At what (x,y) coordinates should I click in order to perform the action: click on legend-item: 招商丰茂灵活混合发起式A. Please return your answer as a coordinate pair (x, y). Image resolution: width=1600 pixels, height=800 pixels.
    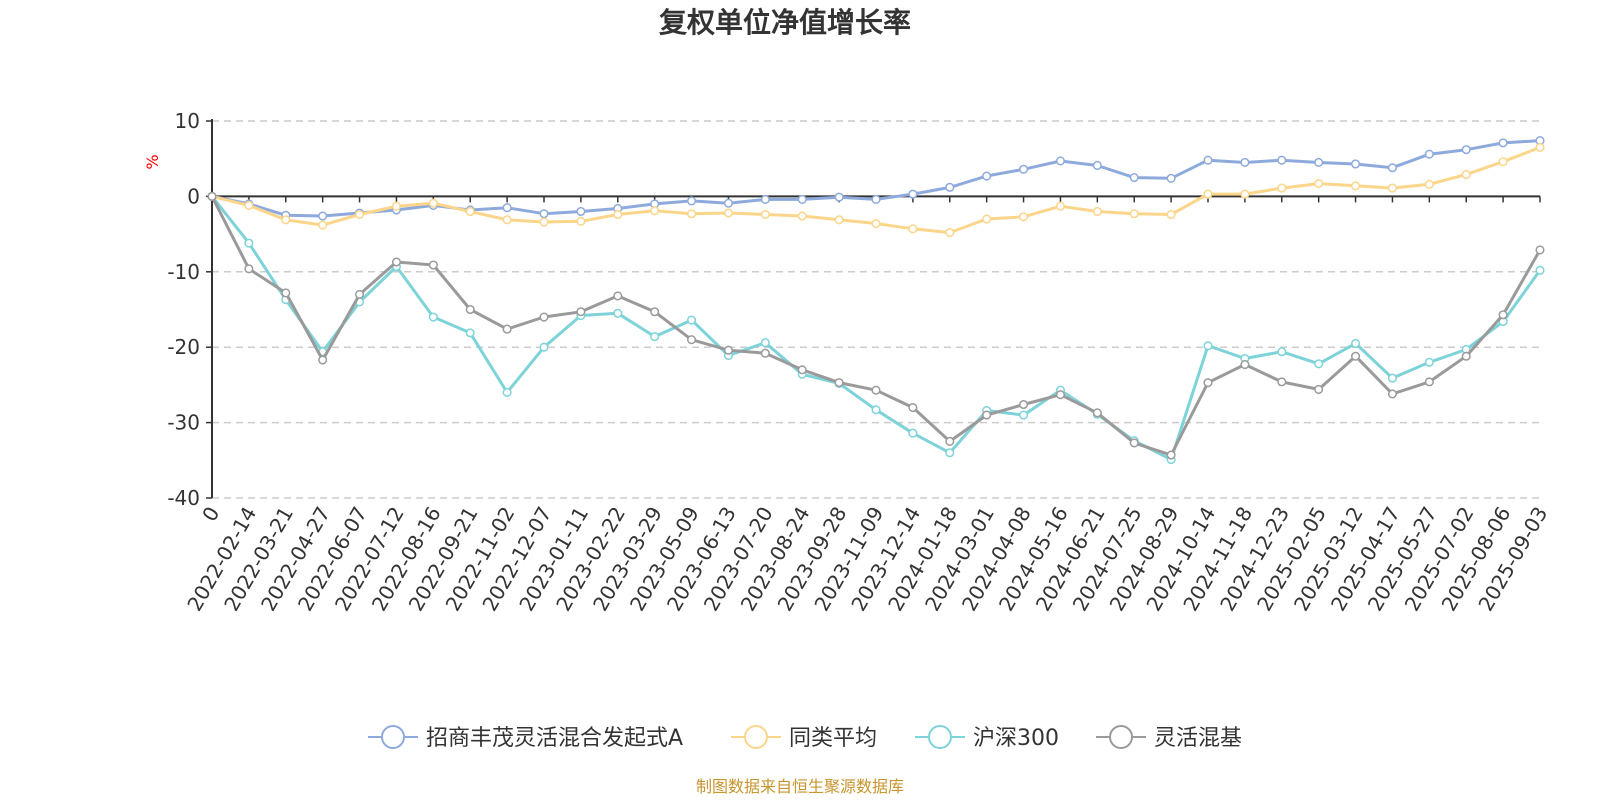
    Looking at the image, I should click on (525, 738).